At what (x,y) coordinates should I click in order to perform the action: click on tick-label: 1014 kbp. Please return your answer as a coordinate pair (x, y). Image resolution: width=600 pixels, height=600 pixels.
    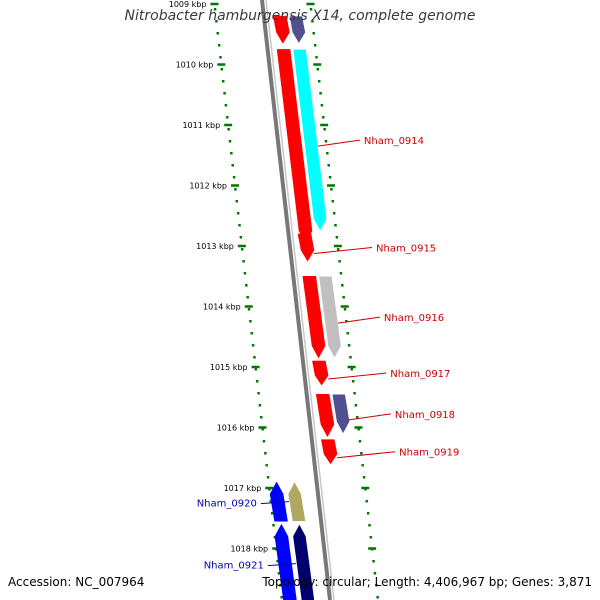
    Looking at the image, I should click on (222, 307).